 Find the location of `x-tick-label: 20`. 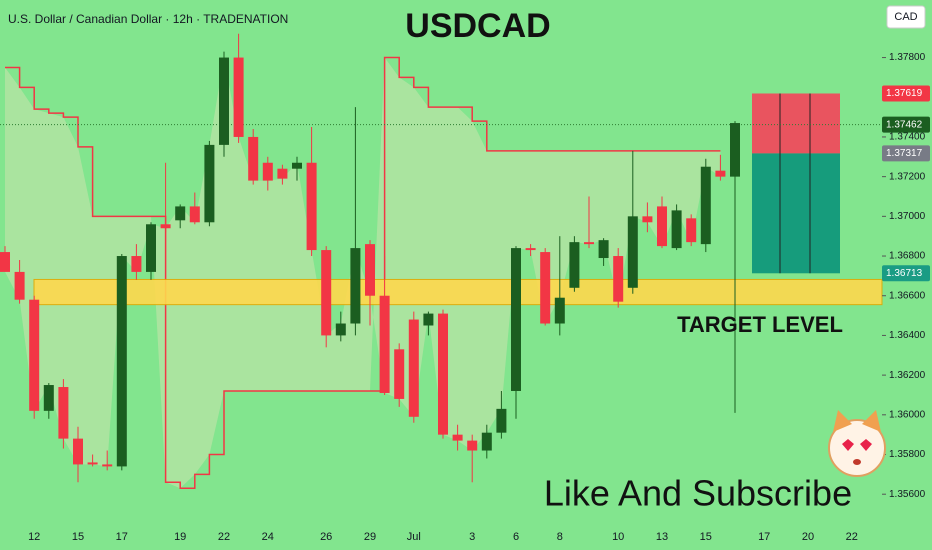

x-tick-label: 20 is located at coordinates (808, 537).